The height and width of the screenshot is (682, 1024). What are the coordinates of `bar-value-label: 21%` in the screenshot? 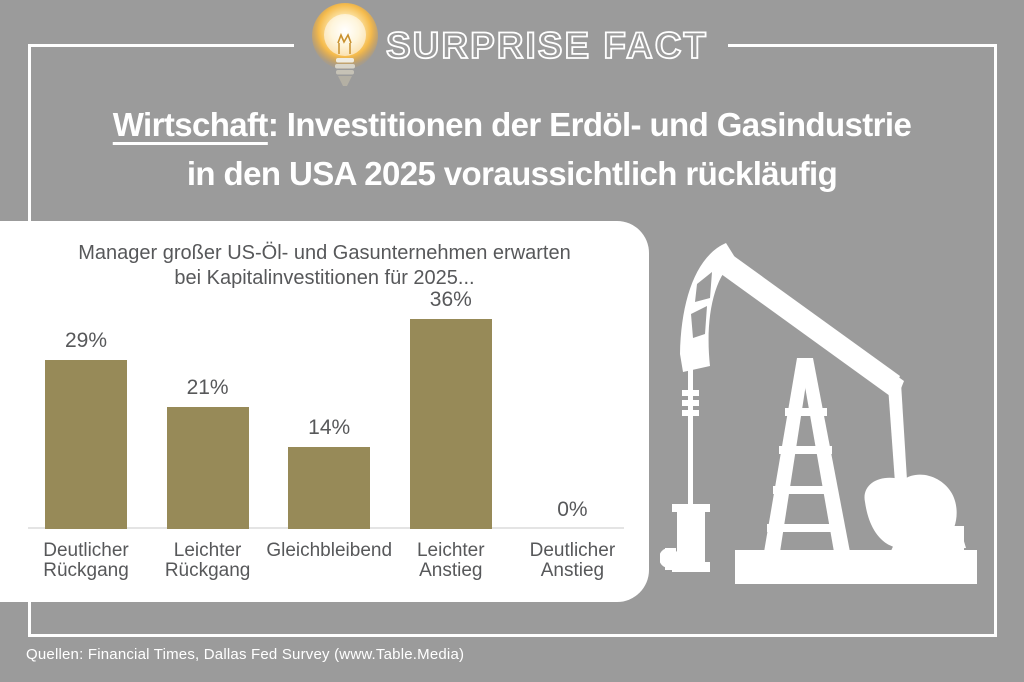 It's located at (207, 387).